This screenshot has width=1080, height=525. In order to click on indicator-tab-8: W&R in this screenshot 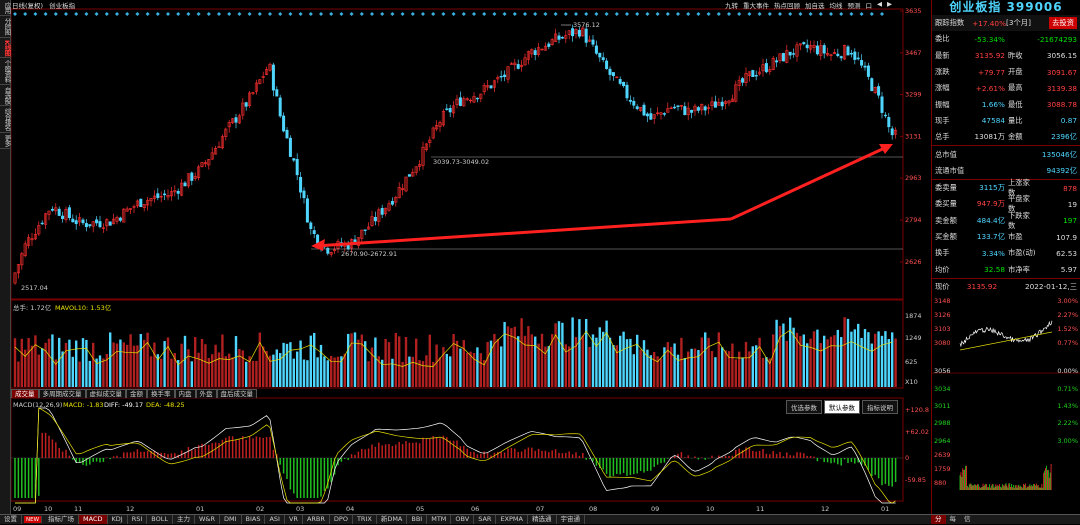, I will do `click(207, 519)`.